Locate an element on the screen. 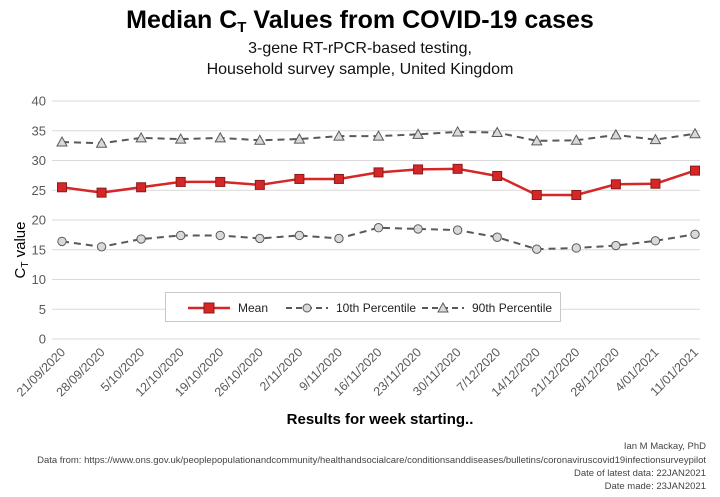  chart-legend: Mean 10th Percentile 90th Percentile is located at coordinates (363, 307).